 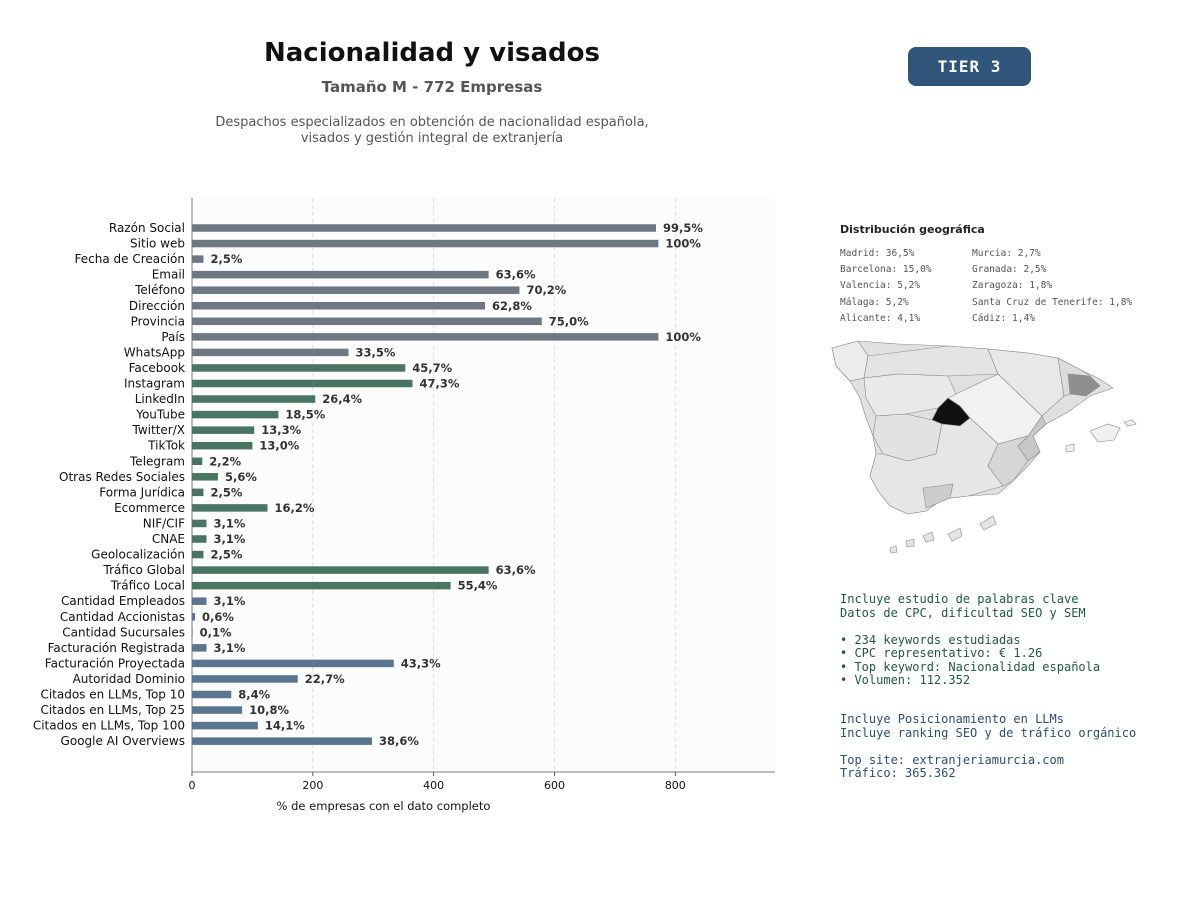 I want to click on category-label: Facebook, so click(x=157, y=368).